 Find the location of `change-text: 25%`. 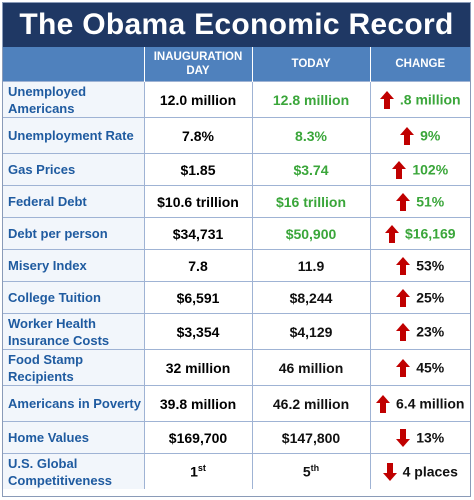

change-text: 25% is located at coordinates (430, 297).